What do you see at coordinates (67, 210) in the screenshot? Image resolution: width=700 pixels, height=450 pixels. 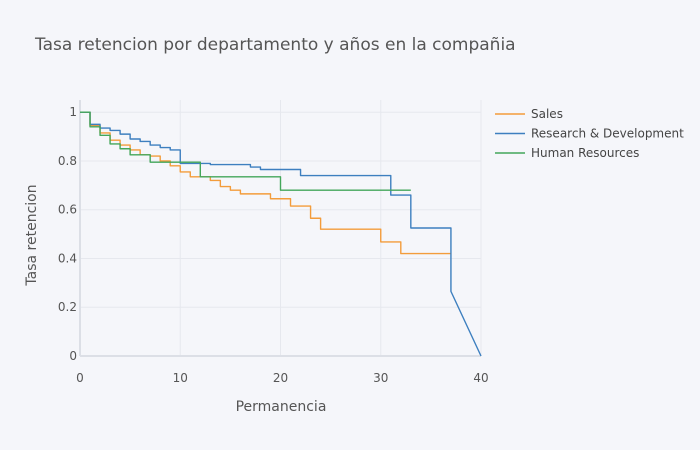 I see `y-tick-label: 0.6` at bounding box center [67, 210].